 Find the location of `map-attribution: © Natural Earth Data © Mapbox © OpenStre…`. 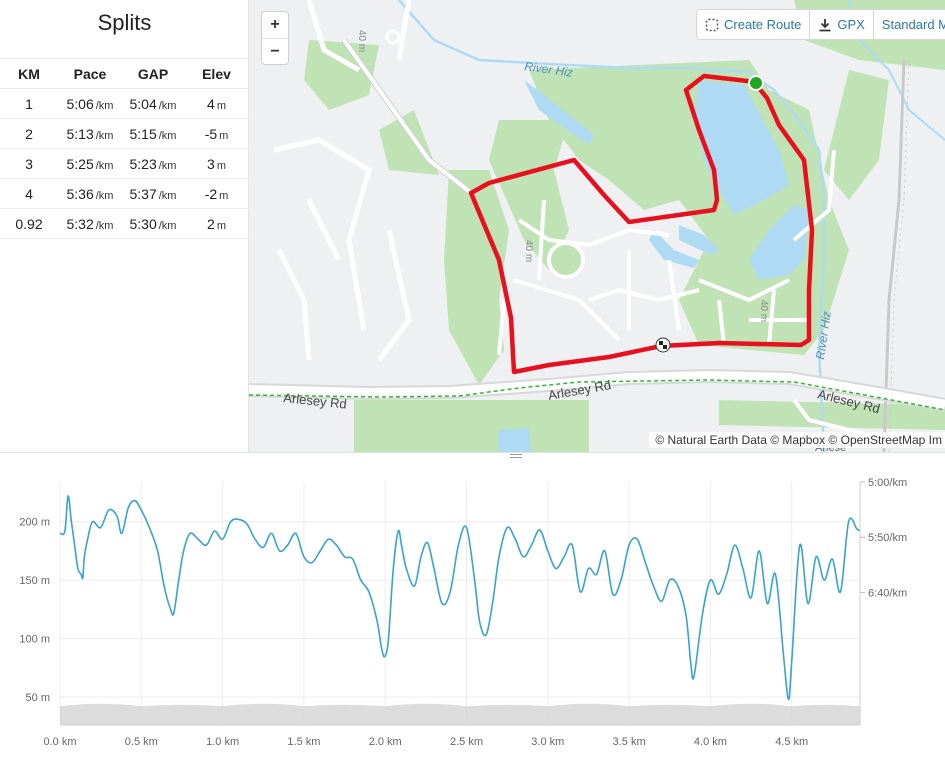

map-attribution: © Natural Earth Data © Mapbox © OpenStre… is located at coordinates (797, 440).